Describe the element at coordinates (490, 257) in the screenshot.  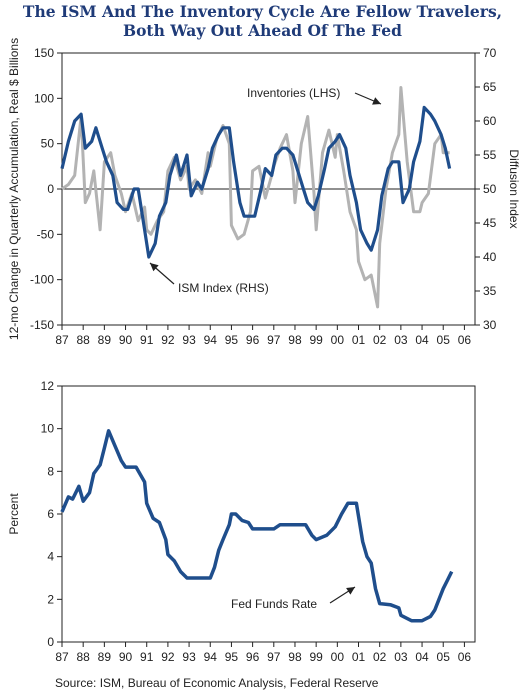
I see `y-right-tick-label: 40` at that location.